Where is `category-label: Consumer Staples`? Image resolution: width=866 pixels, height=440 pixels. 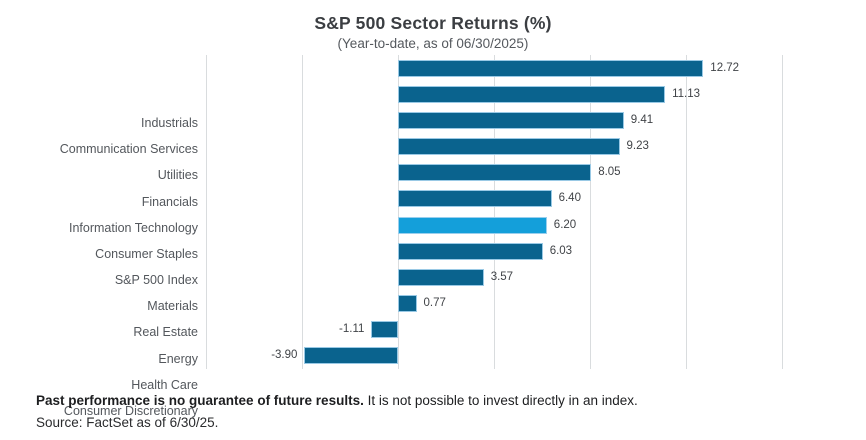
category-label: Consumer Staples is located at coordinates (146, 253).